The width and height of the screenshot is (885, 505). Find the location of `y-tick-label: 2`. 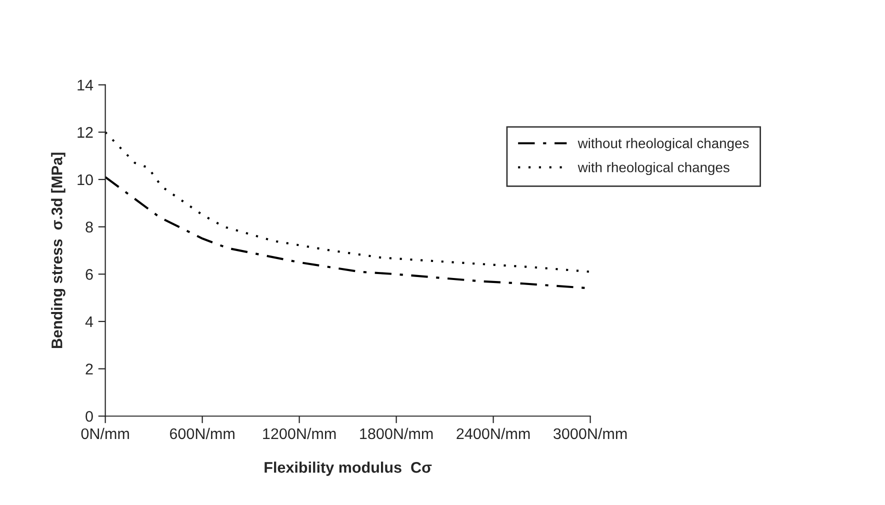

y-tick-label: 2 is located at coordinates (89, 369).